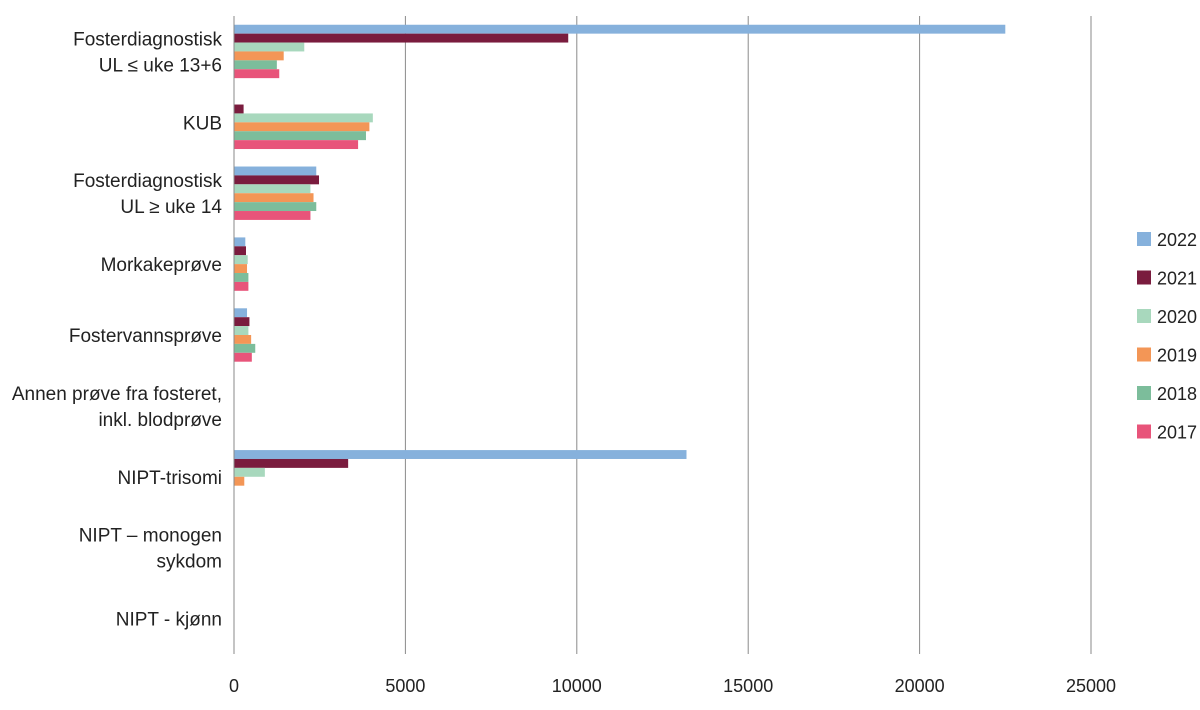  Describe the element at coordinates (202, 123) in the screenshot. I see `category-label: KUB` at that location.